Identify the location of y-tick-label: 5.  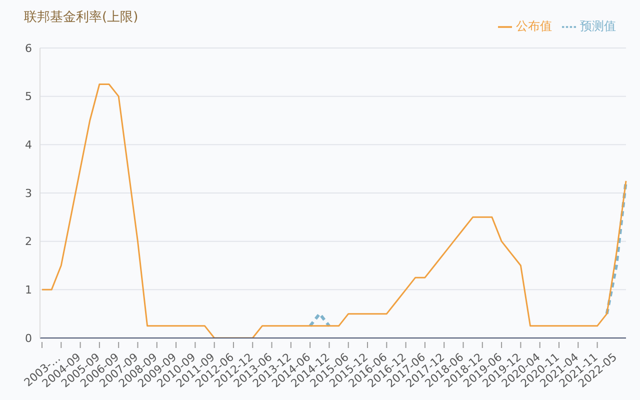
(28, 97).